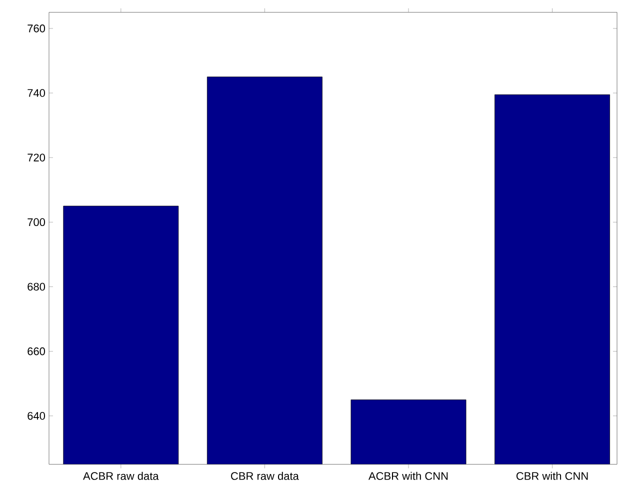  What do you see at coordinates (37, 286) in the screenshot?
I see `y-tick-label: 680` at bounding box center [37, 286].